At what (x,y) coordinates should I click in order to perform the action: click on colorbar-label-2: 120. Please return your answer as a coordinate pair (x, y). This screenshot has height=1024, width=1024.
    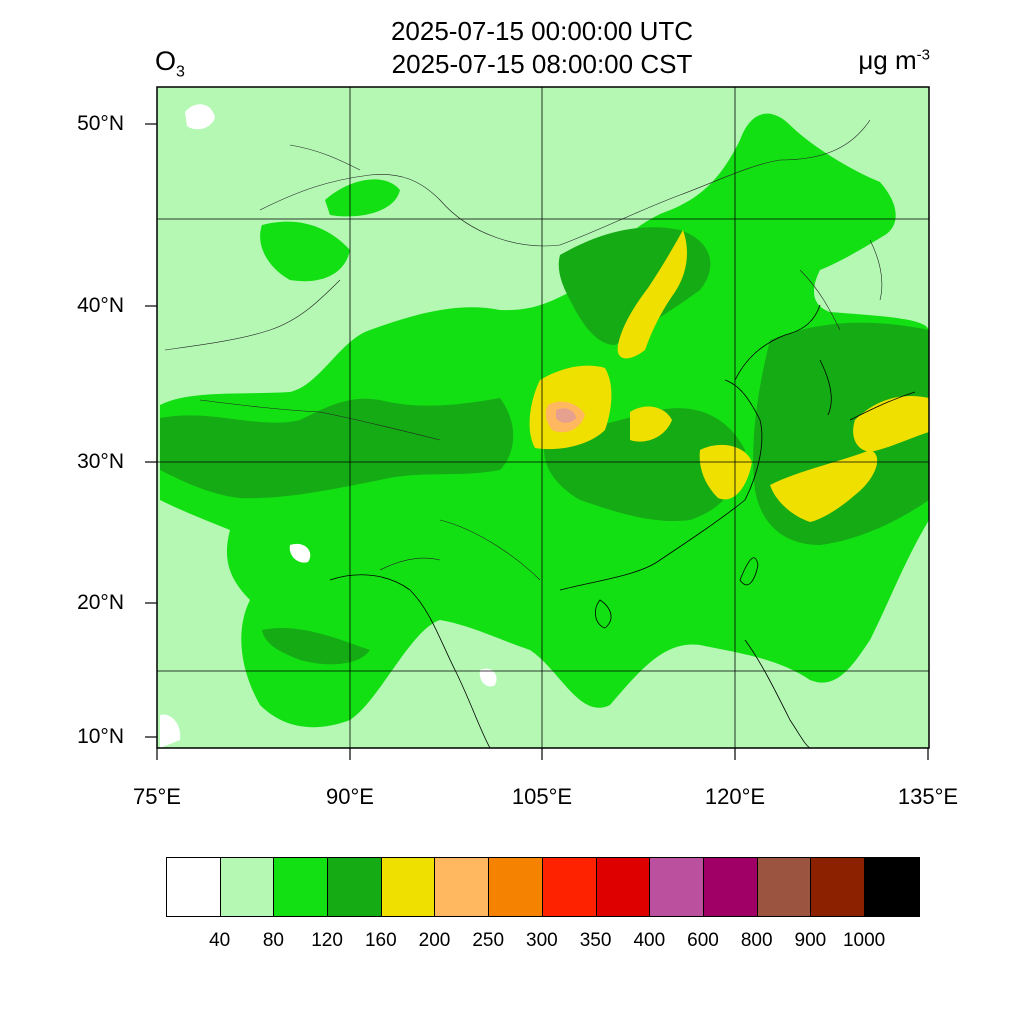
    Looking at the image, I should click on (327, 940).